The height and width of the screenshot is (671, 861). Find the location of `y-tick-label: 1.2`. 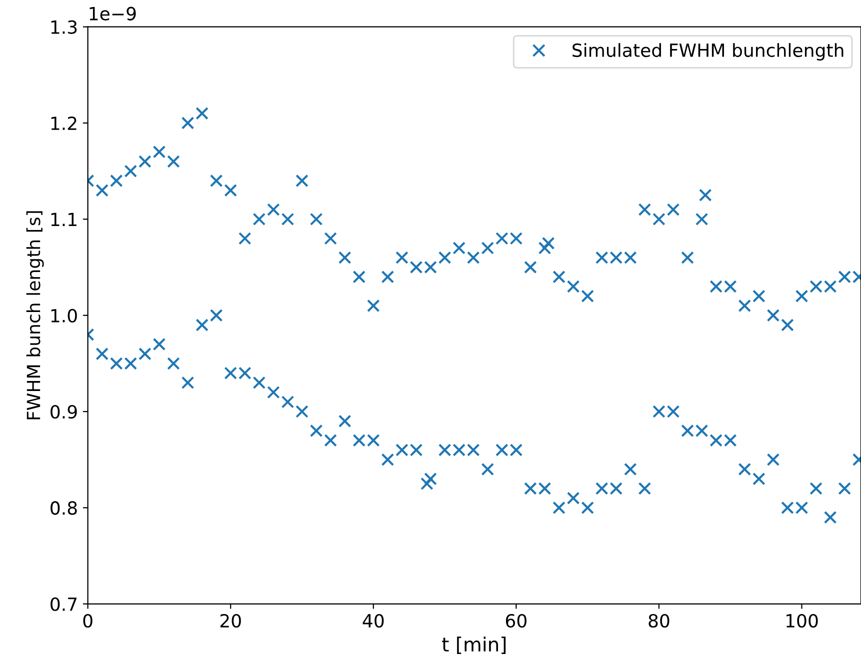

y-tick-label: 1.2 is located at coordinates (63, 123).